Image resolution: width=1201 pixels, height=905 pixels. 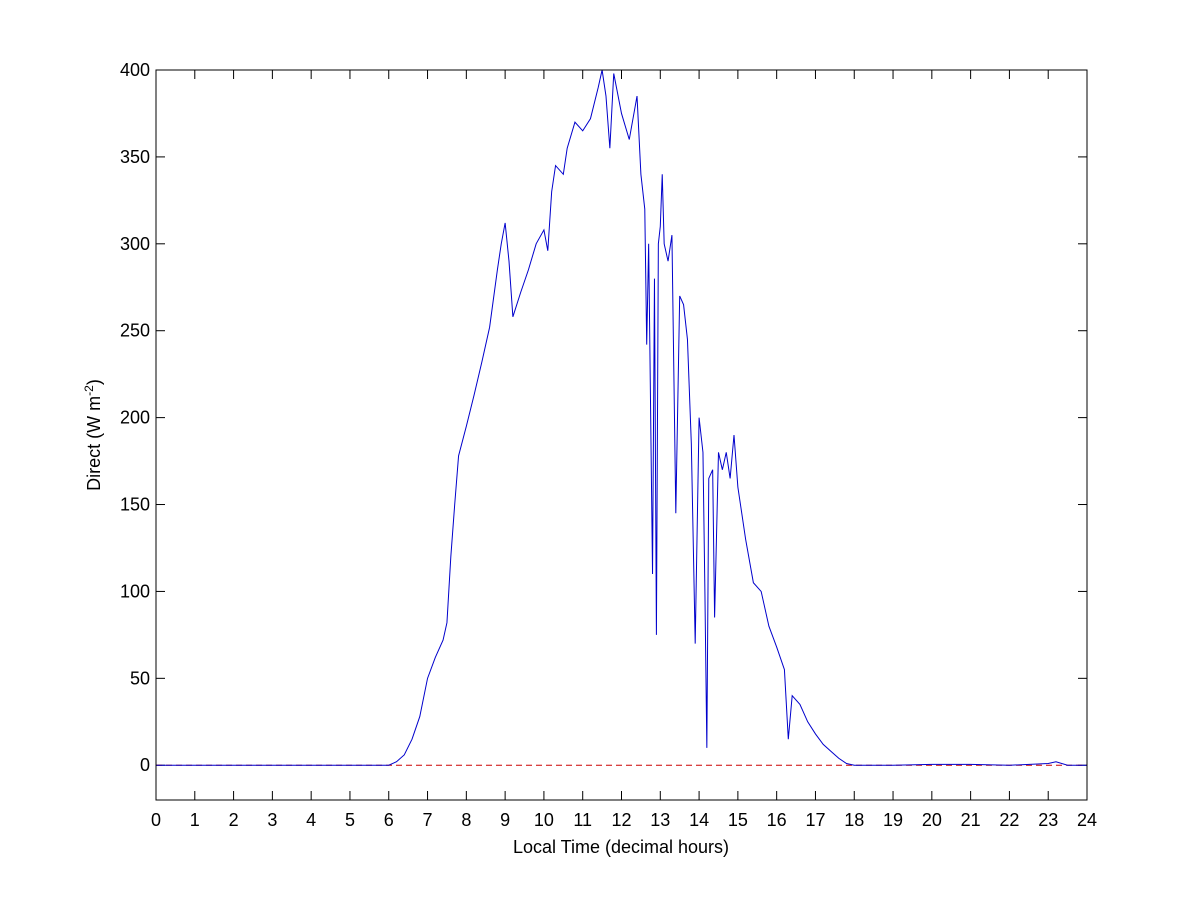 I want to click on x-tick-label: 14, so click(x=699, y=820).